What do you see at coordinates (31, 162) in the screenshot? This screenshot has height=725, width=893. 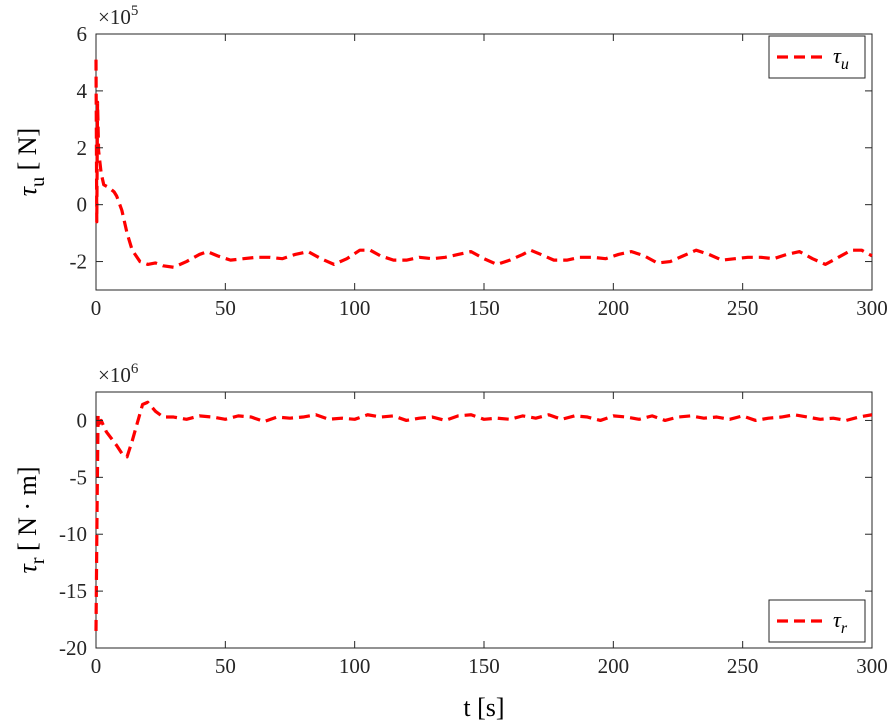 I see `y-axis-label: τu [ N]` at bounding box center [31, 162].